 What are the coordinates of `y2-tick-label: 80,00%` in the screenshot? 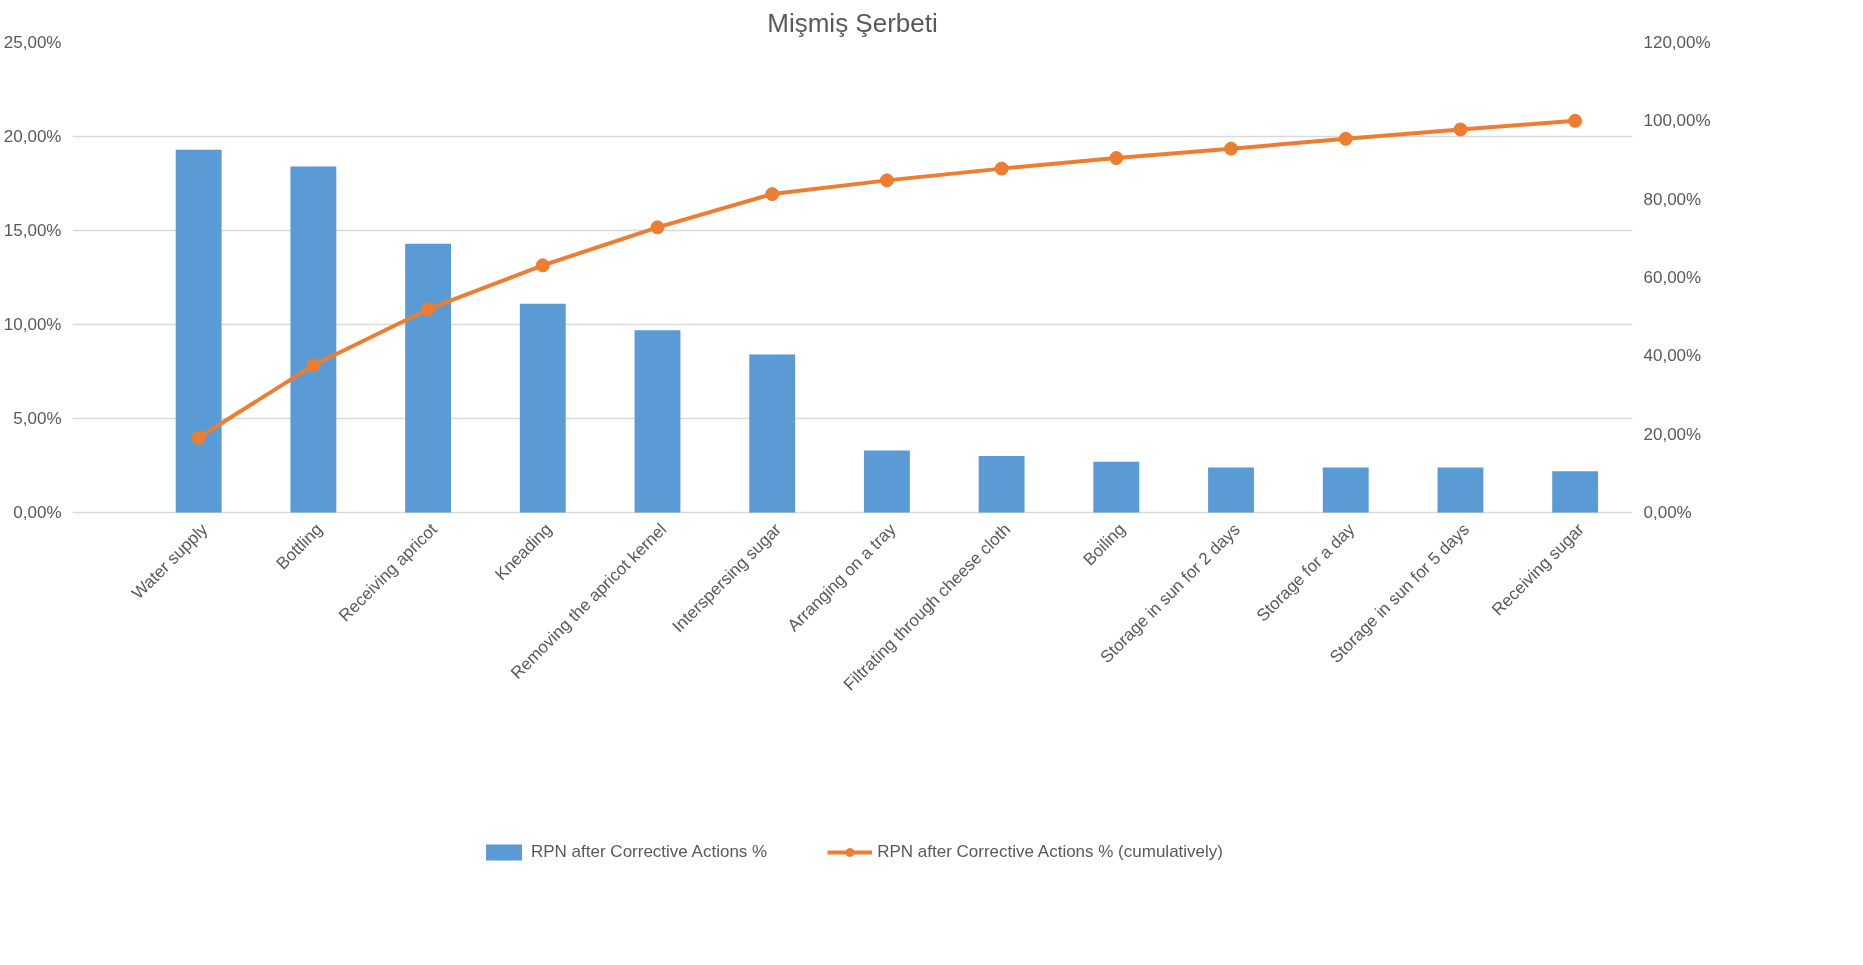 It's located at (1672, 199).